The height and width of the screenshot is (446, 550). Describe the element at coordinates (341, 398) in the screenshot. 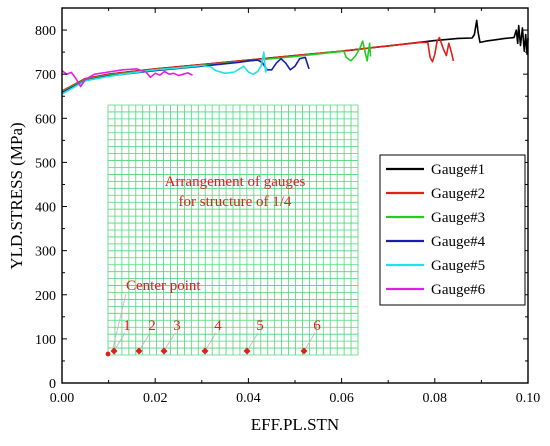

I see `x-tick-label: 0.06` at that location.